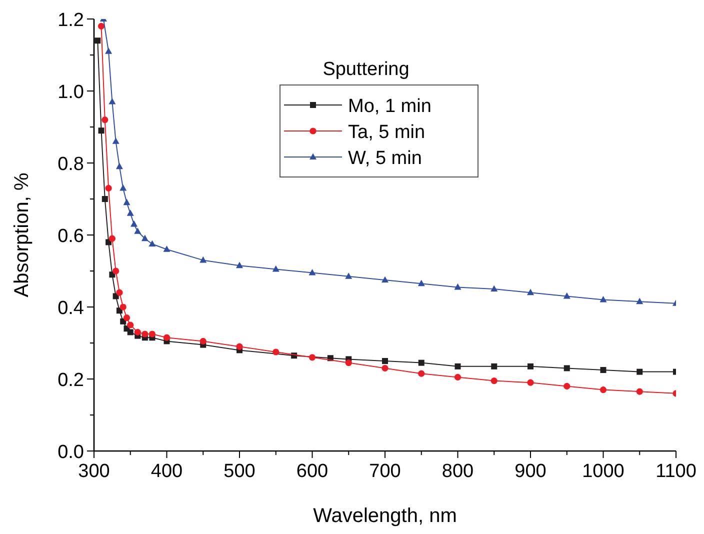 The width and height of the screenshot is (704, 534). Describe the element at coordinates (71, 308) in the screenshot. I see `y-tick-label: 0.4` at that location.